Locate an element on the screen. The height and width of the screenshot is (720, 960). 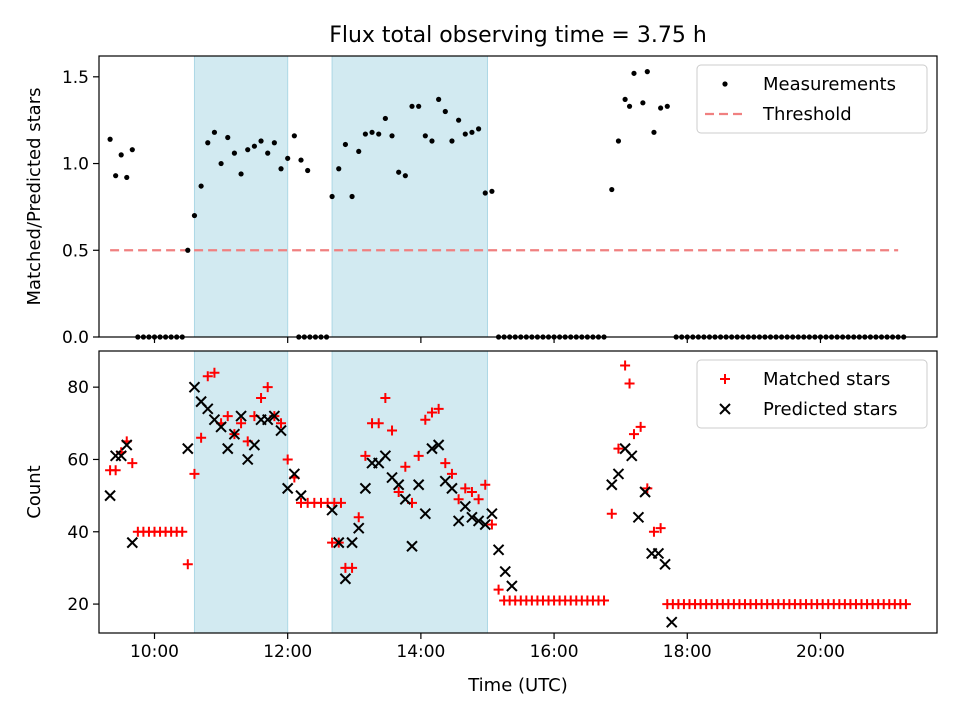
bottom-y-tick-label: 40 is located at coordinates (78, 533).